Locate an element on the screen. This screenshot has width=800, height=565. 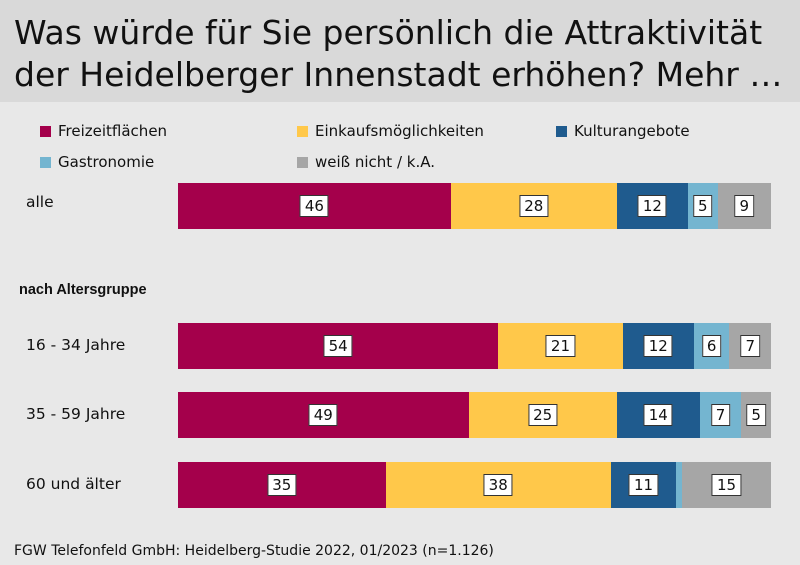
group-heading: nach Altersgruppe is located at coordinates (83, 290).